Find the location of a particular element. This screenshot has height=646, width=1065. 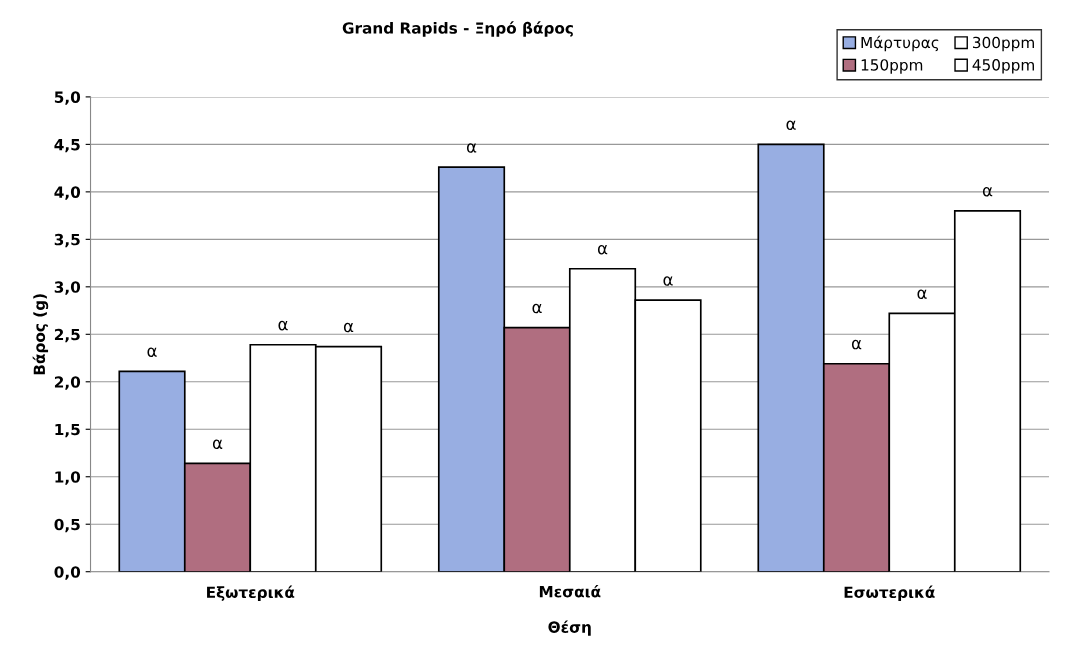

y-tick-label: 1,0 is located at coordinates (68, 478).